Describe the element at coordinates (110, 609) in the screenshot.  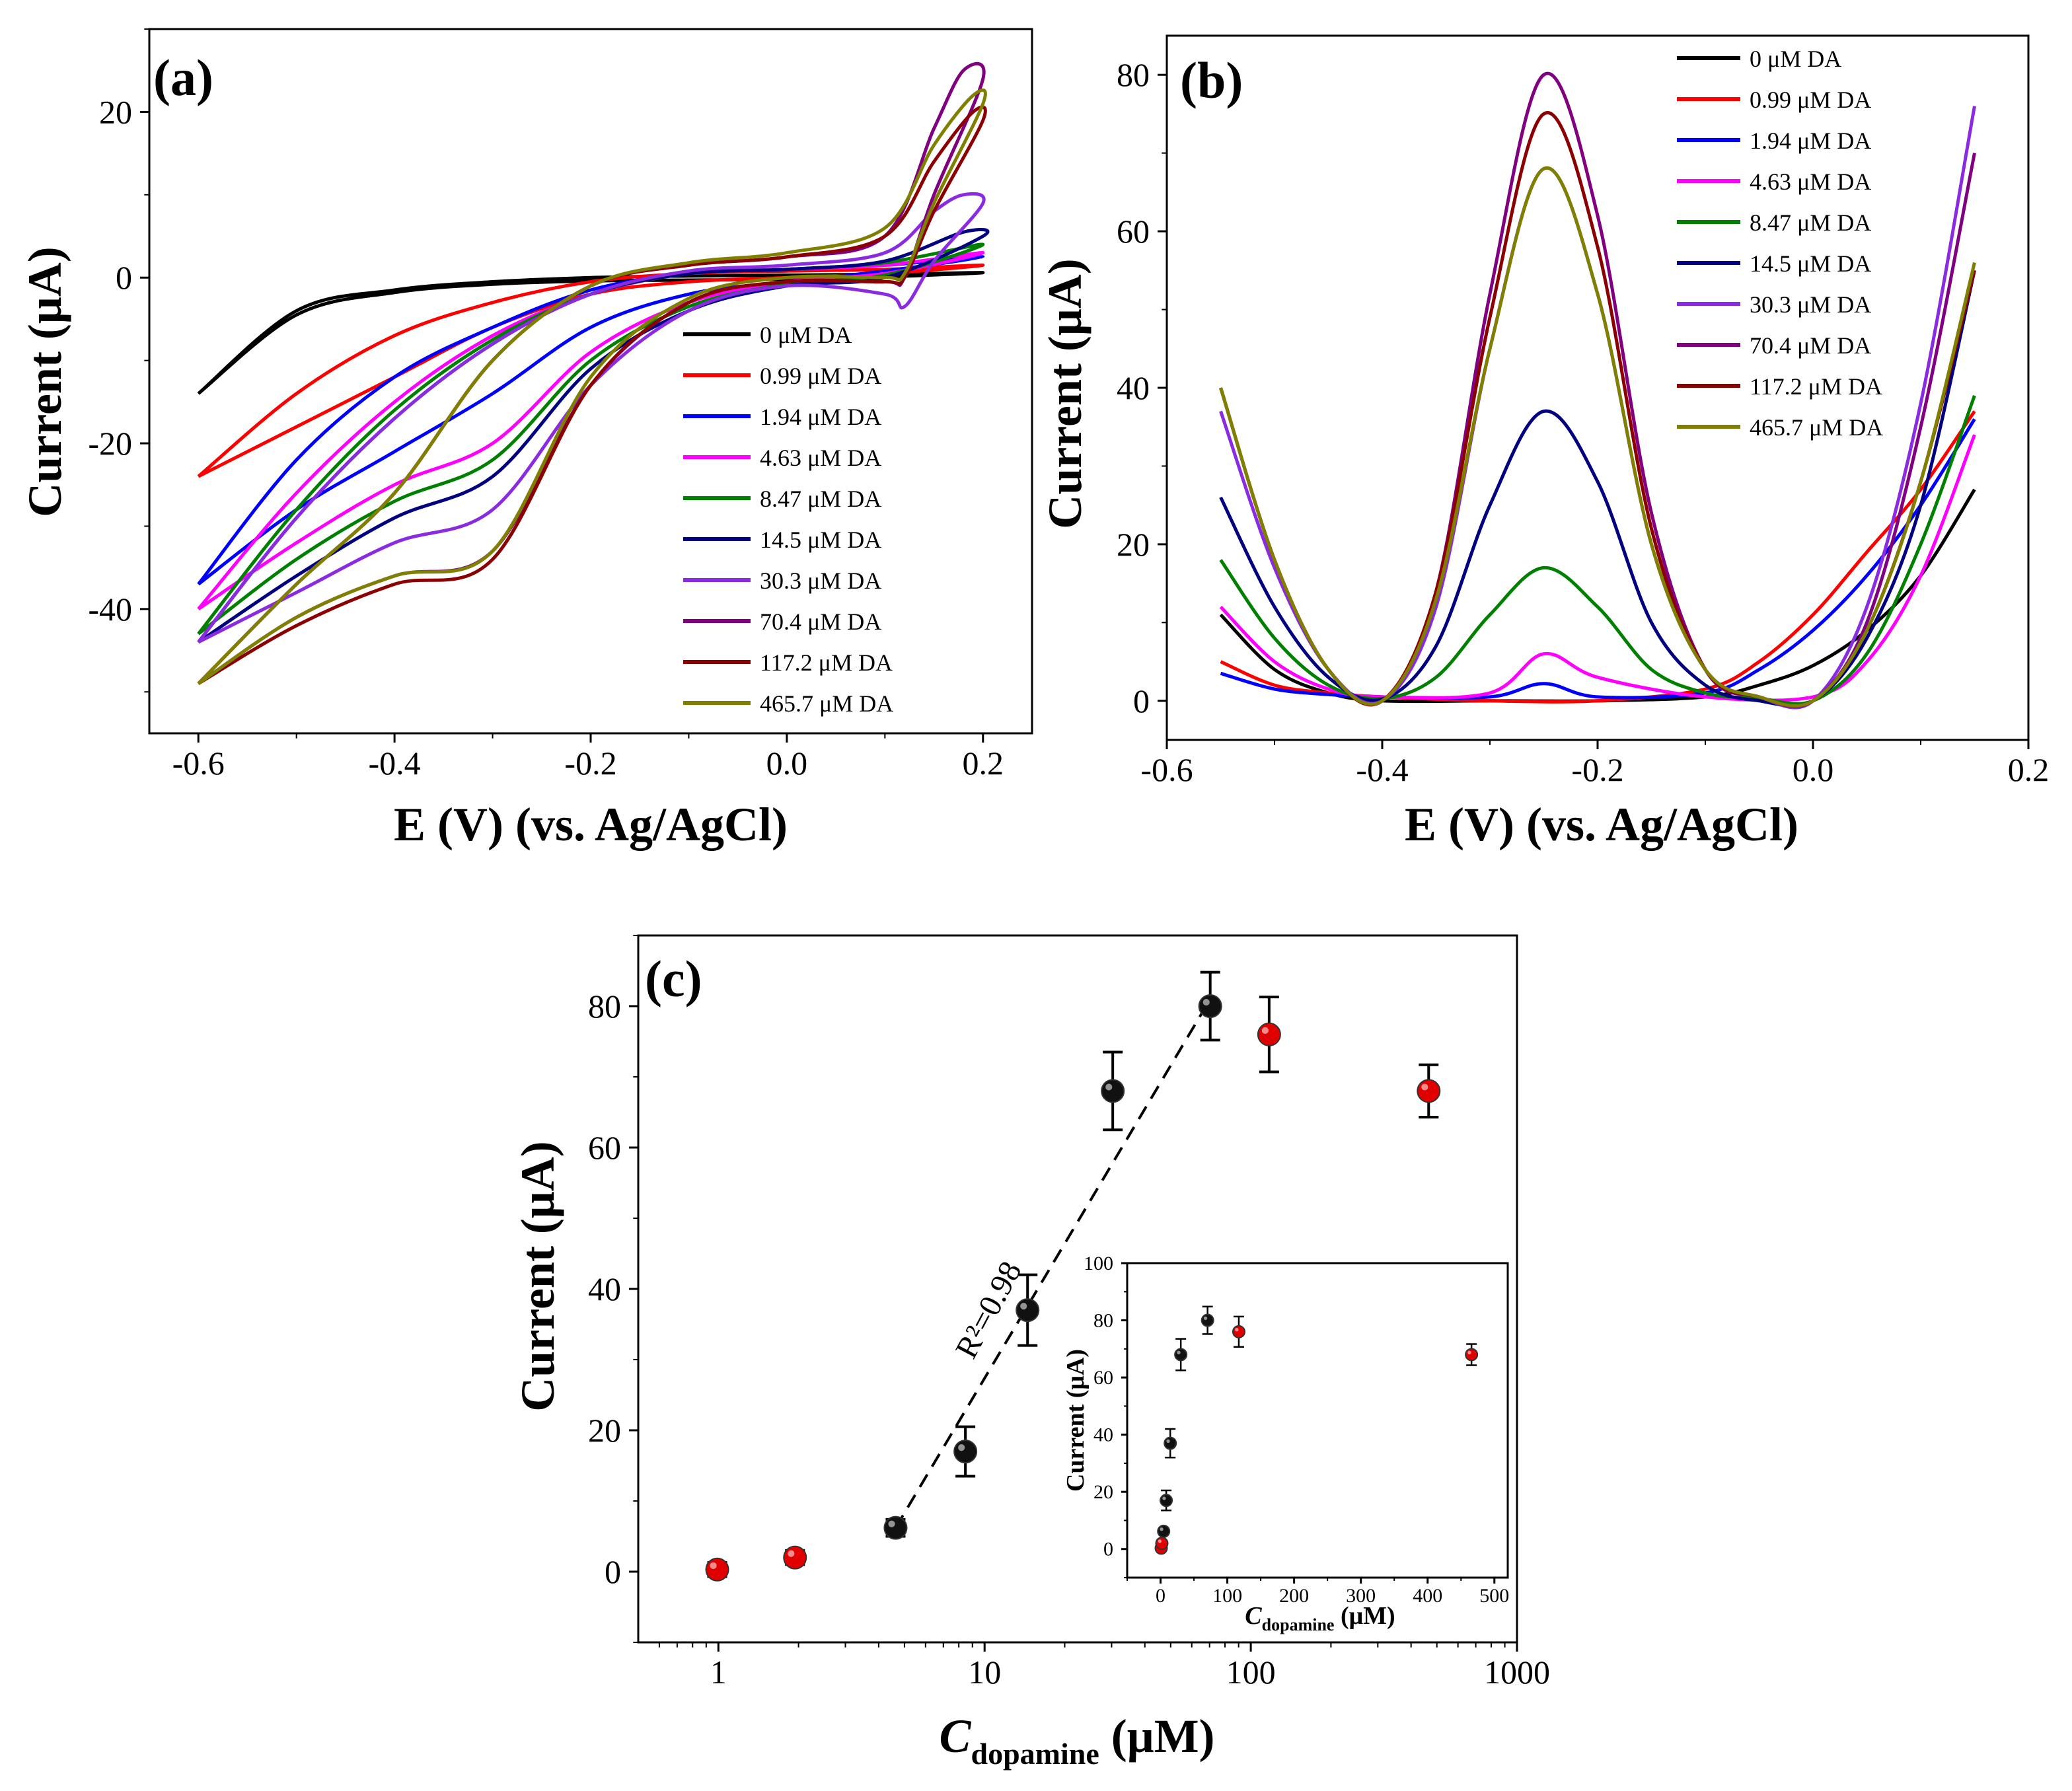
I see `y-tick-label: -40` at that location.